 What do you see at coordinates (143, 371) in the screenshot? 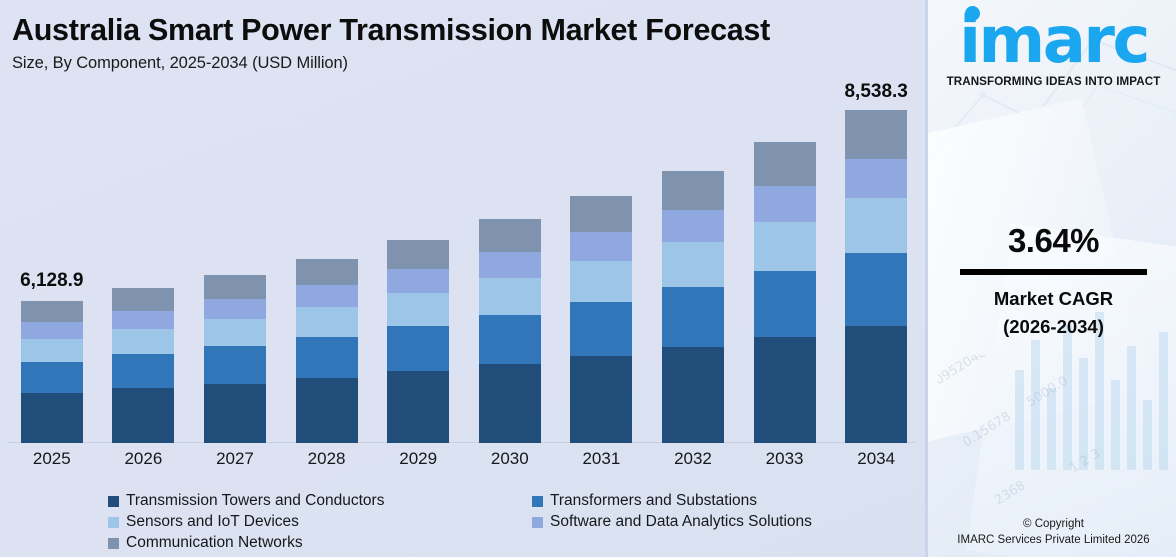
I see `bar-segment-2026-s2` at bounding box center [143, 371].